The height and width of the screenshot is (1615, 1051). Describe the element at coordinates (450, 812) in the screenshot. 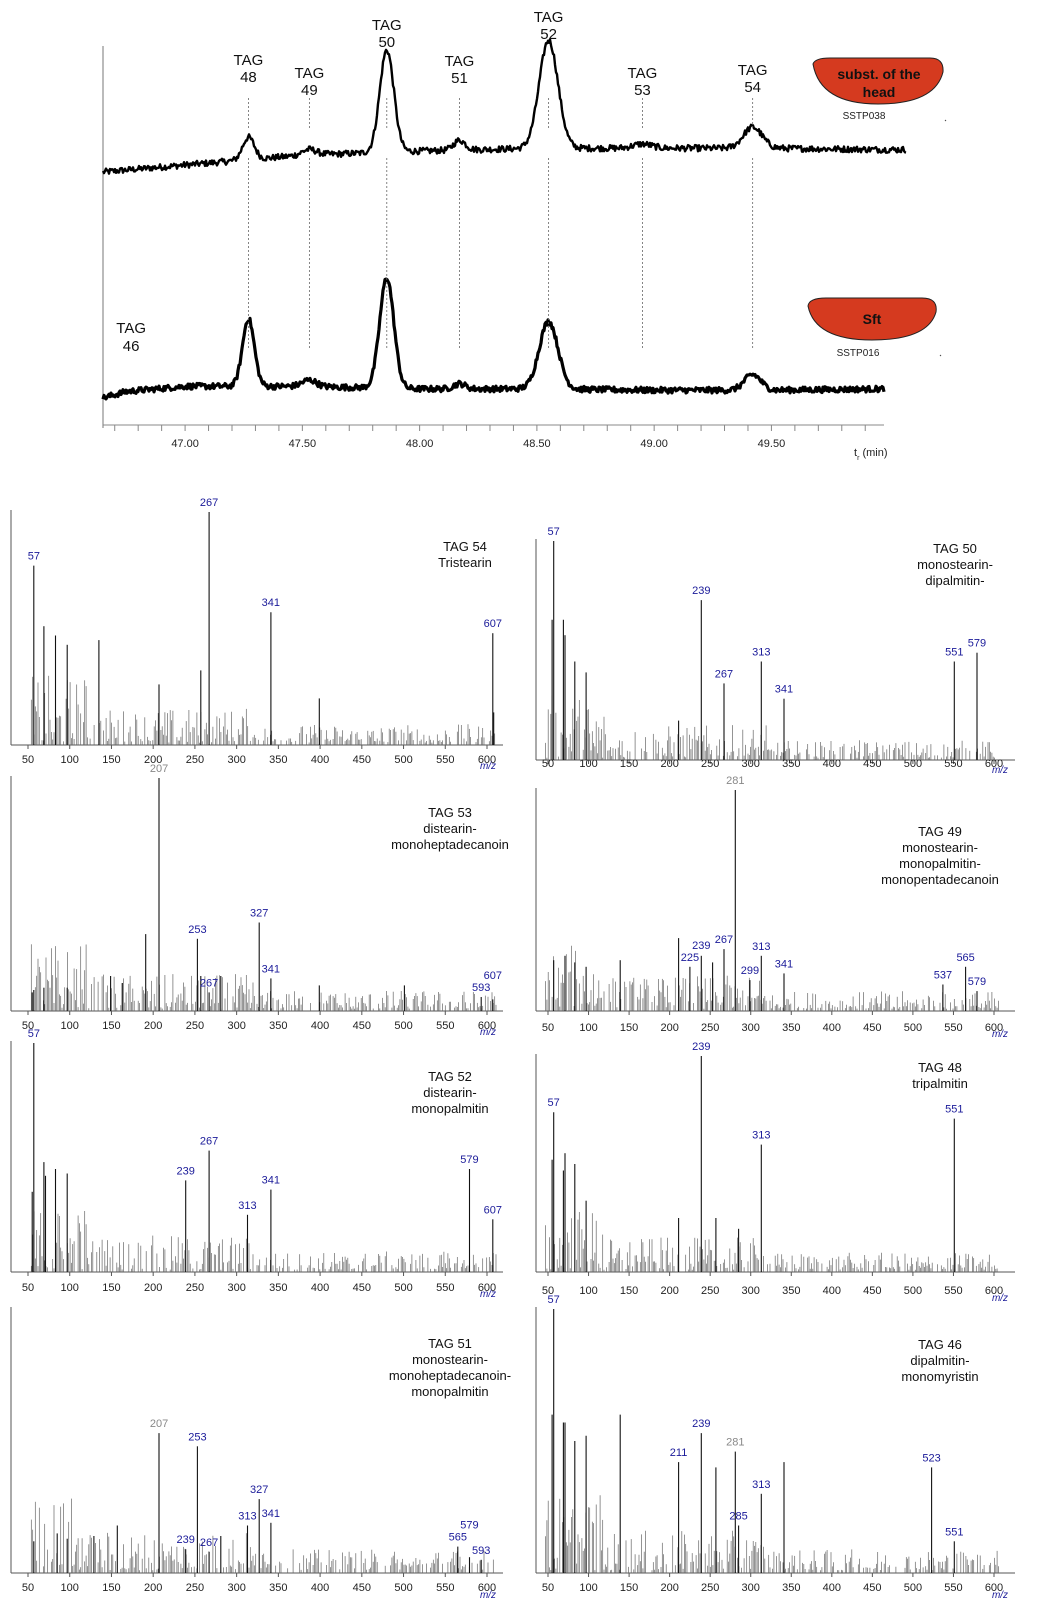

I see `spectrum-title: TAG 53` at that location.